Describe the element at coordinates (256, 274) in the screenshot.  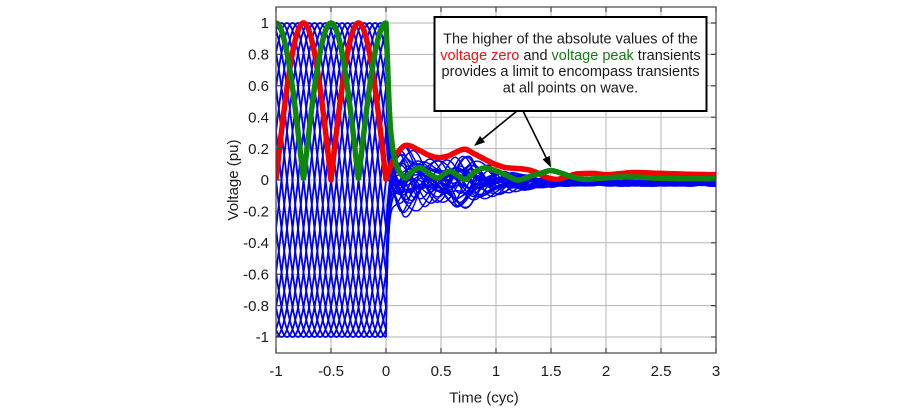
I see `svg-text: -0.6` at that location.